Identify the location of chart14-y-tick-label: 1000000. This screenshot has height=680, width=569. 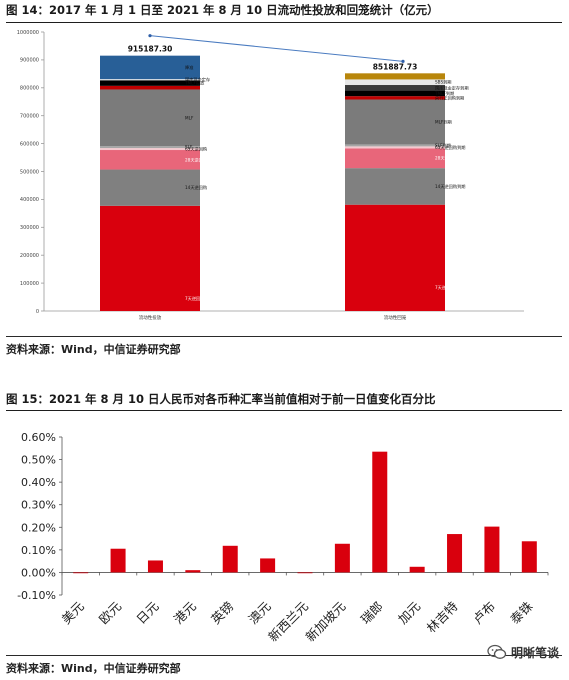
(28, 33).